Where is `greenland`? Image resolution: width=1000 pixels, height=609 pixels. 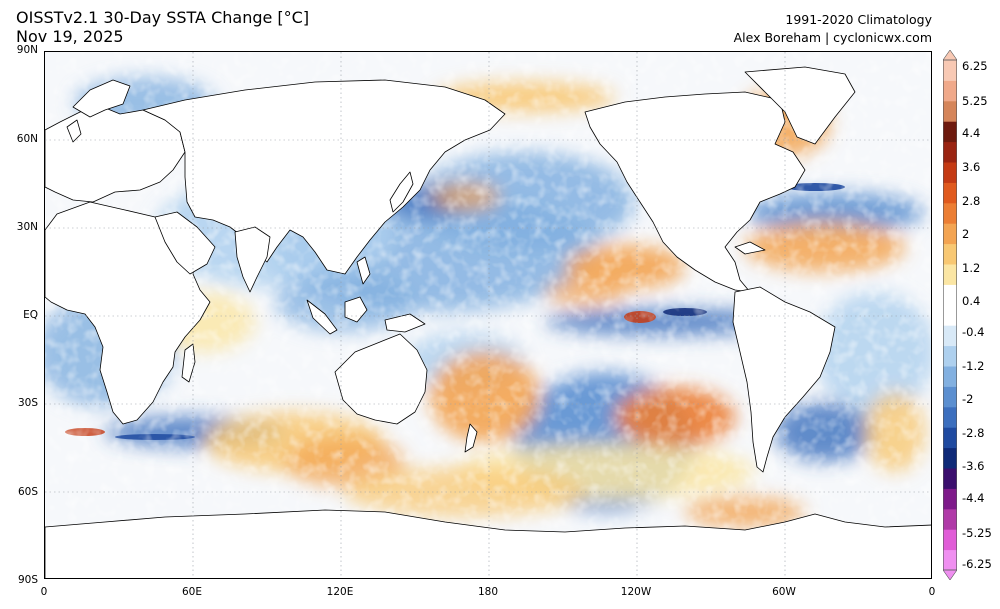 greenland is located at coordinates (800, 105).